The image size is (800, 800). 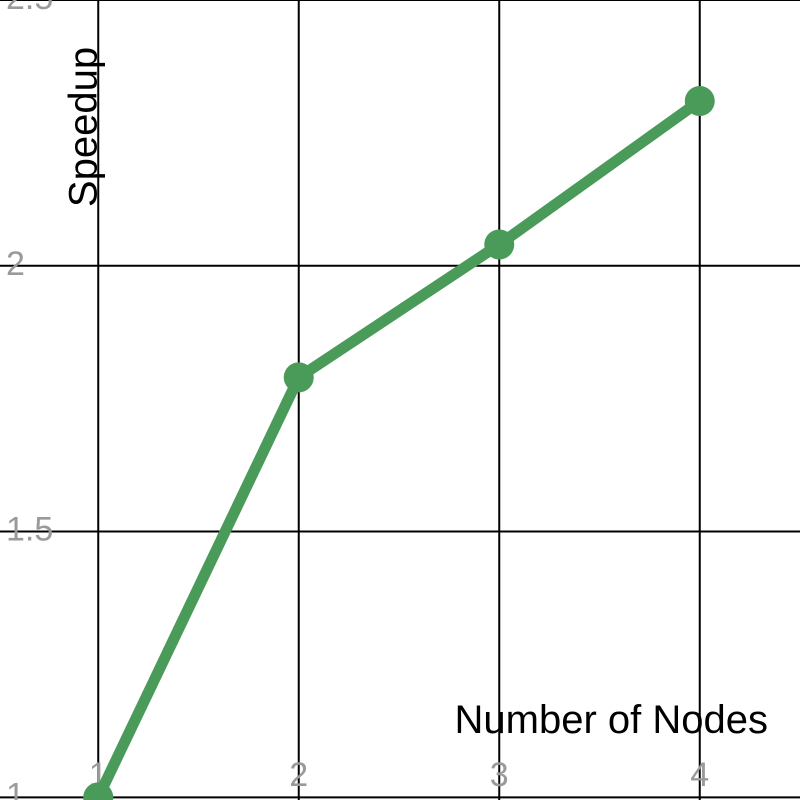 What do you see at coordinates (699, 775) in the screenshot?
I see `x-tick-label: 4` at bounding box center [699, 775].